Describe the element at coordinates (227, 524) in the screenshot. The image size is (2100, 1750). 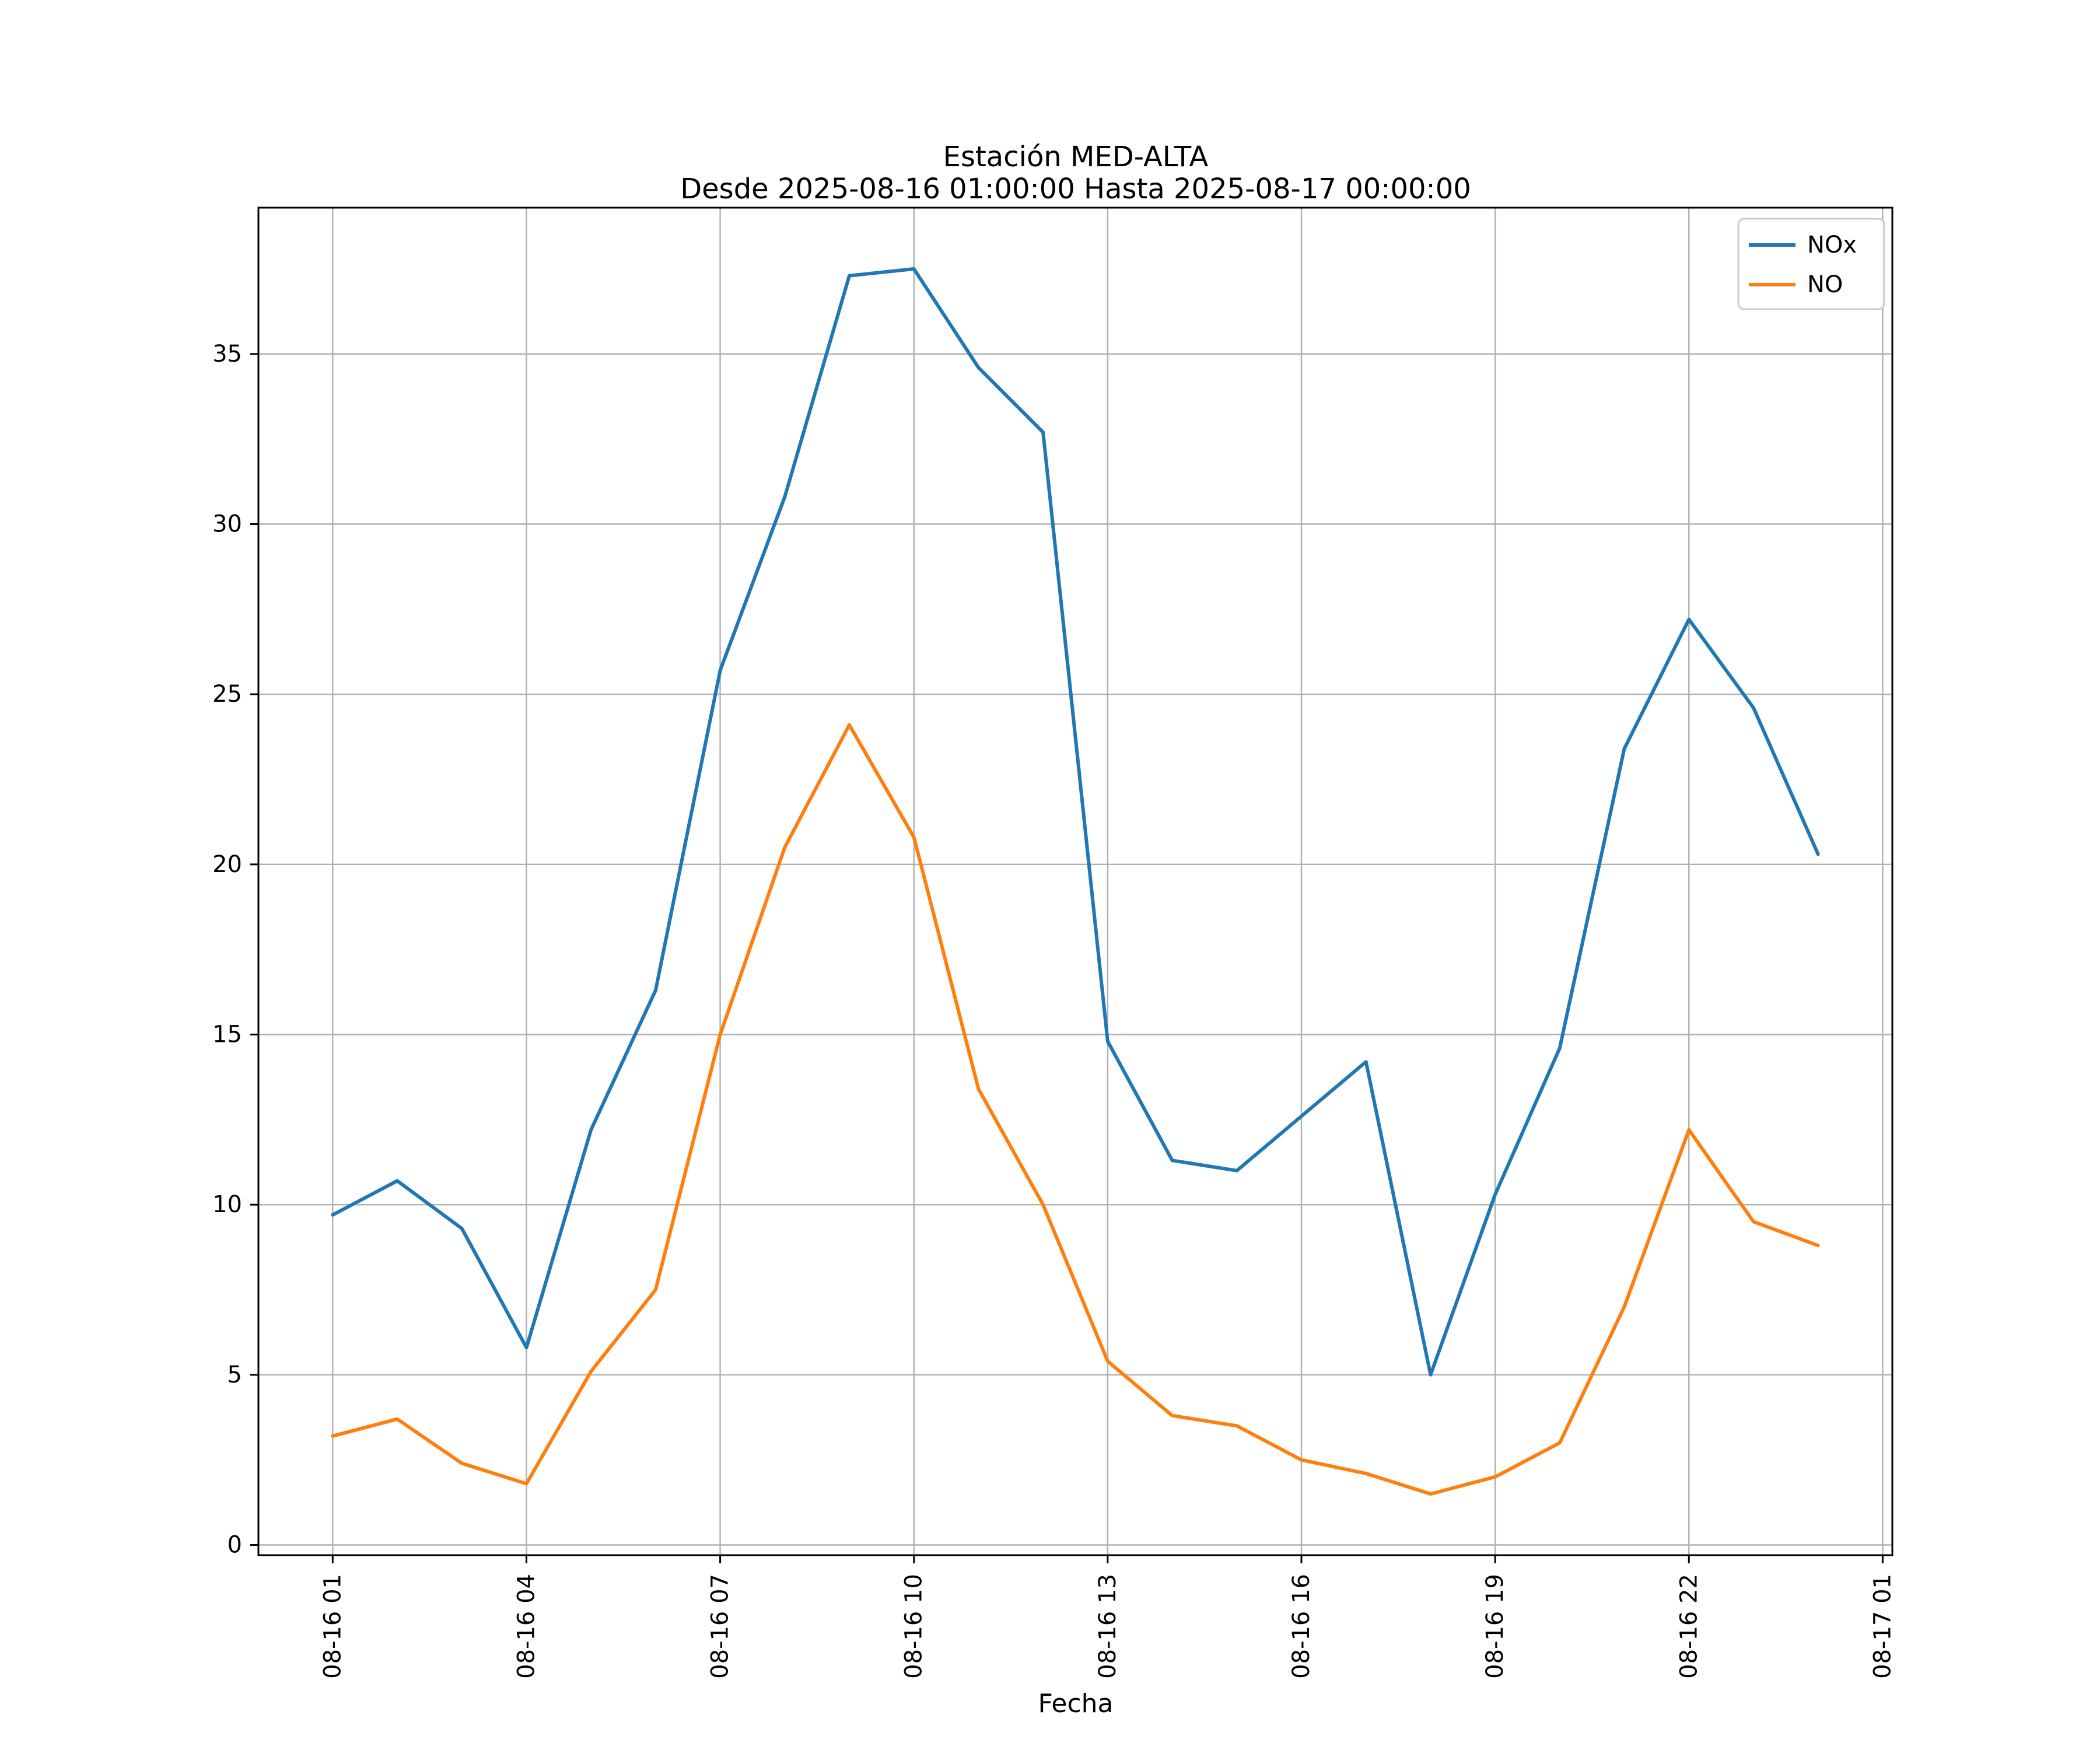
I see `y-tick-label: 30` at that location.